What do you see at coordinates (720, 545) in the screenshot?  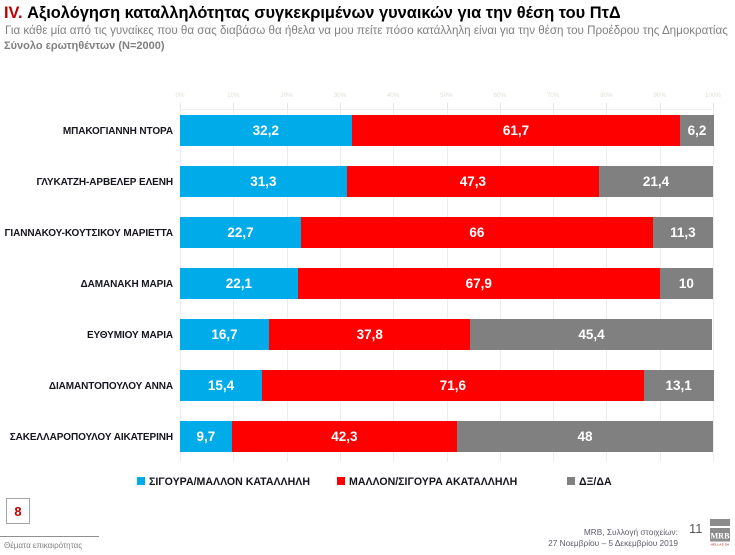 I see `svg-text: HELLAS SA` at bounding box center [720, 545].